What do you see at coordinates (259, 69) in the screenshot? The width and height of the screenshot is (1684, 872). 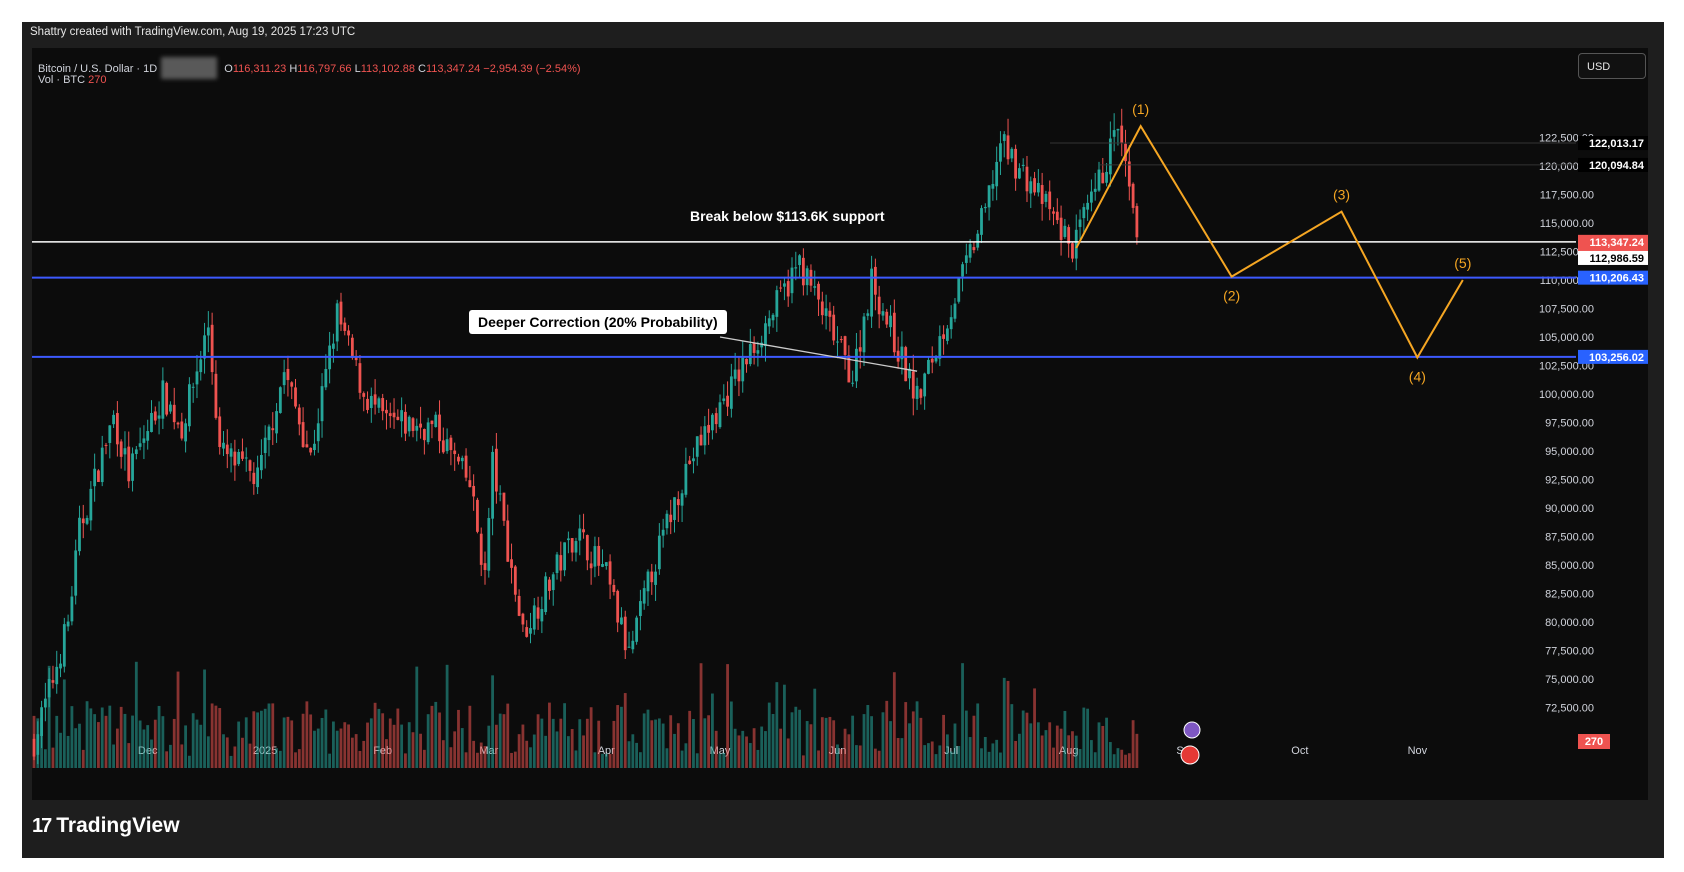 I see `open-value: 116,311.23` at bounding box center [259, 69].